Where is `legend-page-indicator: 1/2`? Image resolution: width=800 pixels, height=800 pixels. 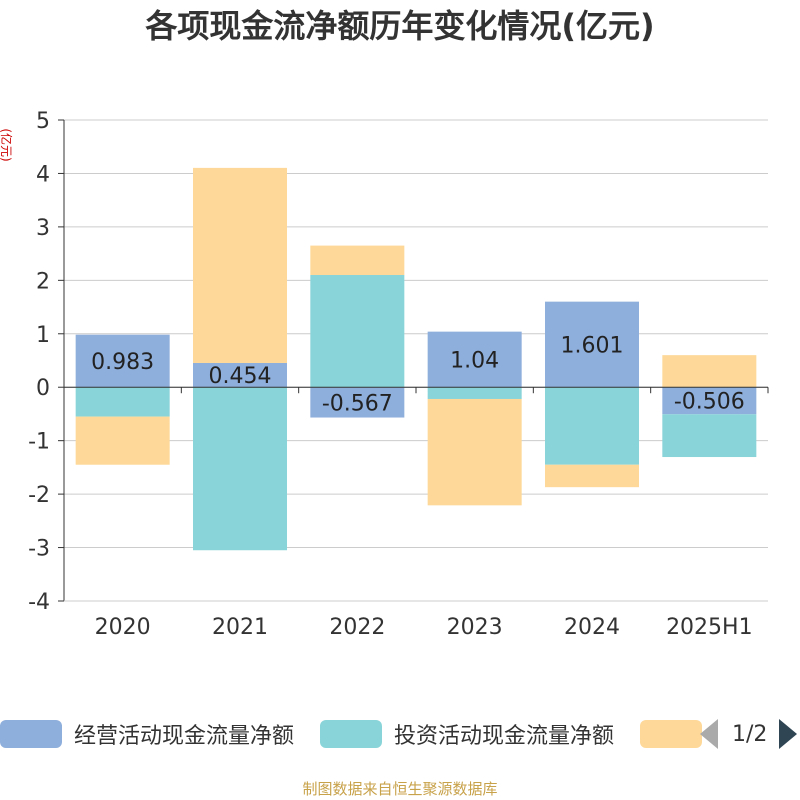 legend-page-indicator: 1/2 is located at coordinates (750, 734).